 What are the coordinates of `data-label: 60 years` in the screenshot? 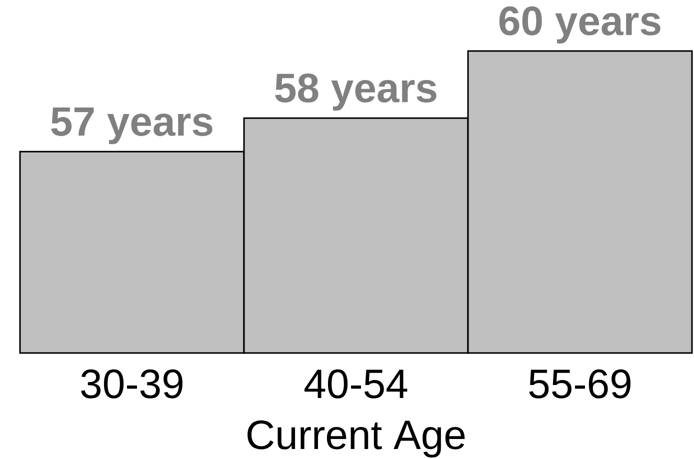 It's located at (579, 25).